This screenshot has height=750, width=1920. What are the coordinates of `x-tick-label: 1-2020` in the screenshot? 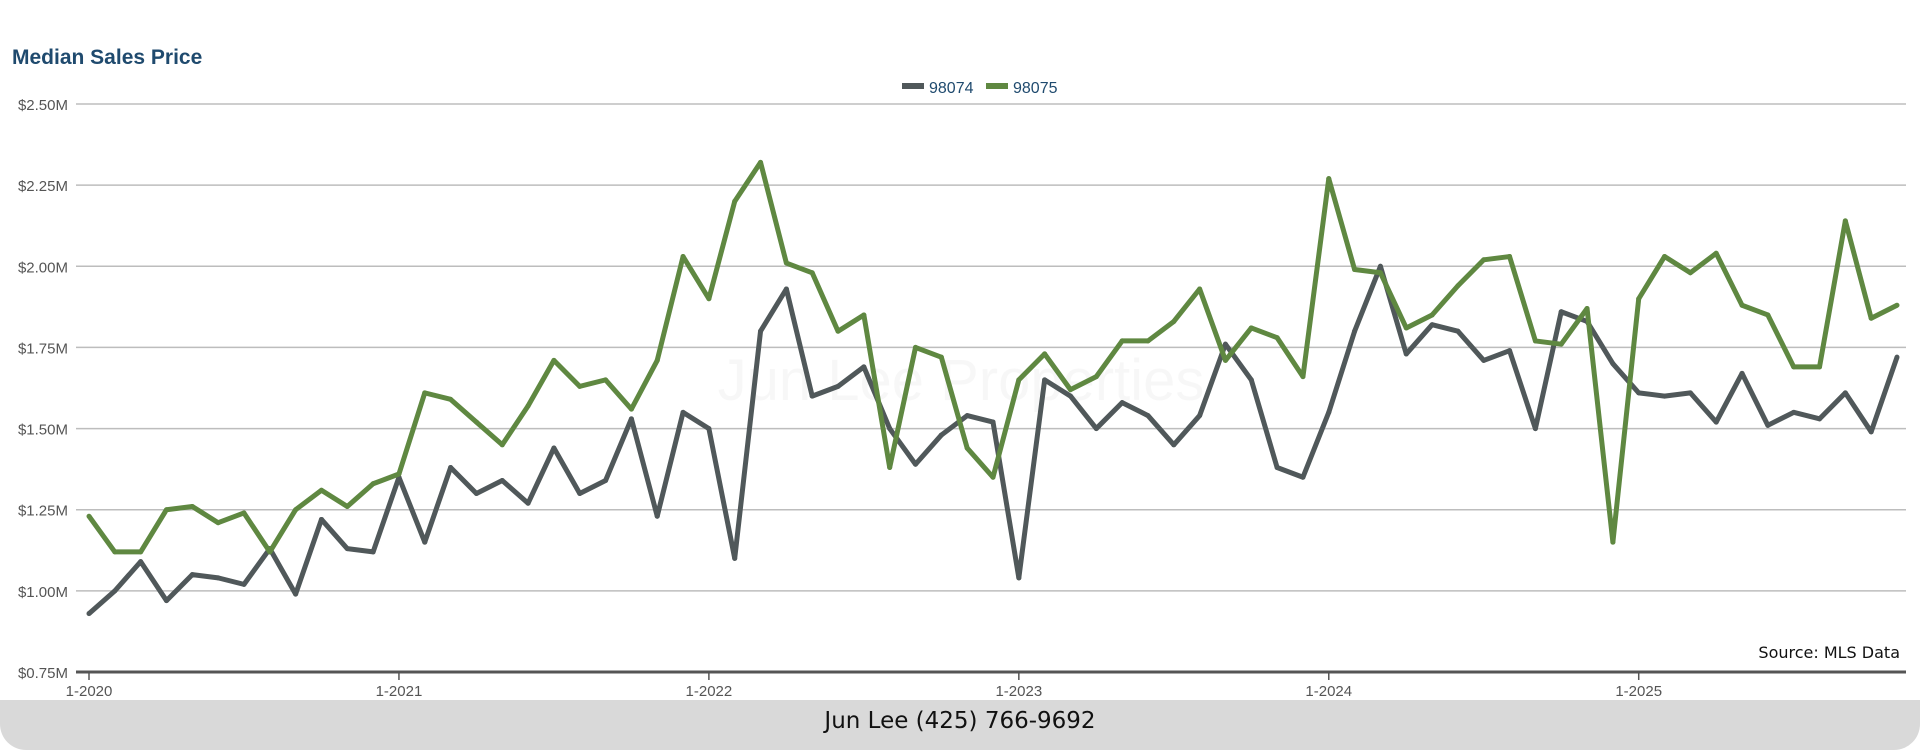 It's located at (89, 691).